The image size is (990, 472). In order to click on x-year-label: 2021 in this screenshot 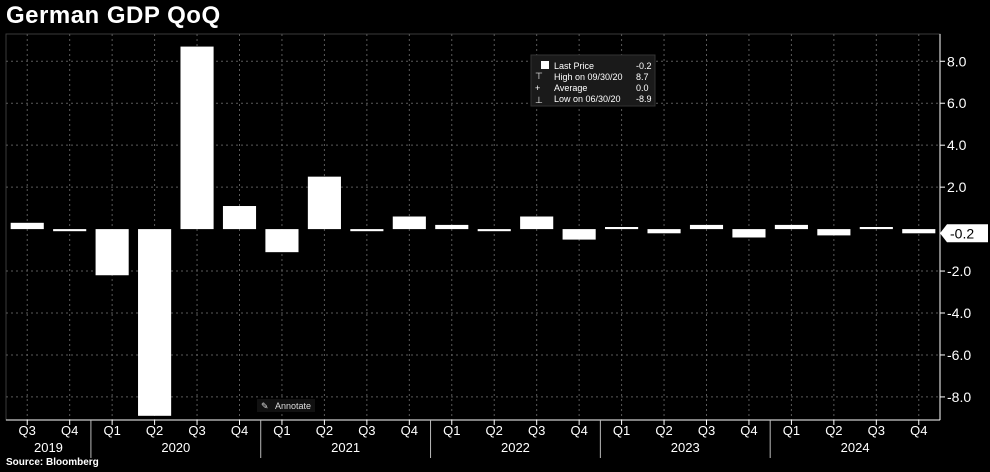, I will do `click(345, 447)`.